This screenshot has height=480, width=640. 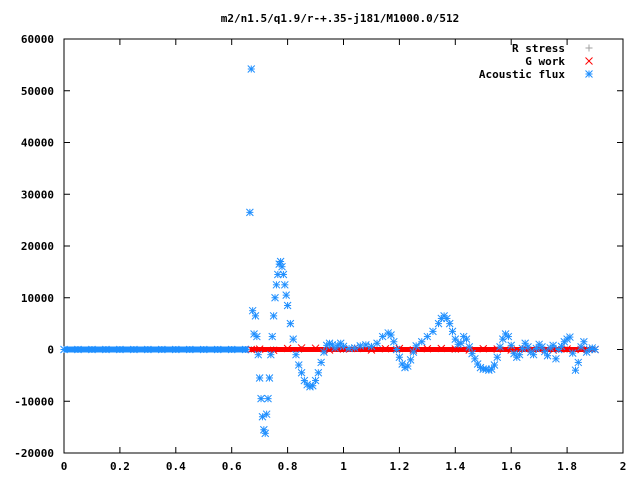 What do you see at coordinates (37, 143) in the screenshot?
I see `y-tick-label: 40000` at bounding box center [37, 143].